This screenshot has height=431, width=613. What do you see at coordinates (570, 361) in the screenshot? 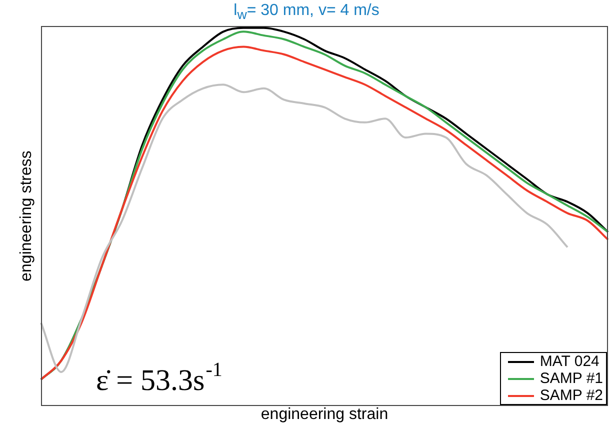
I see `legend-label: MAT 024` at bounding box center [570, 361].